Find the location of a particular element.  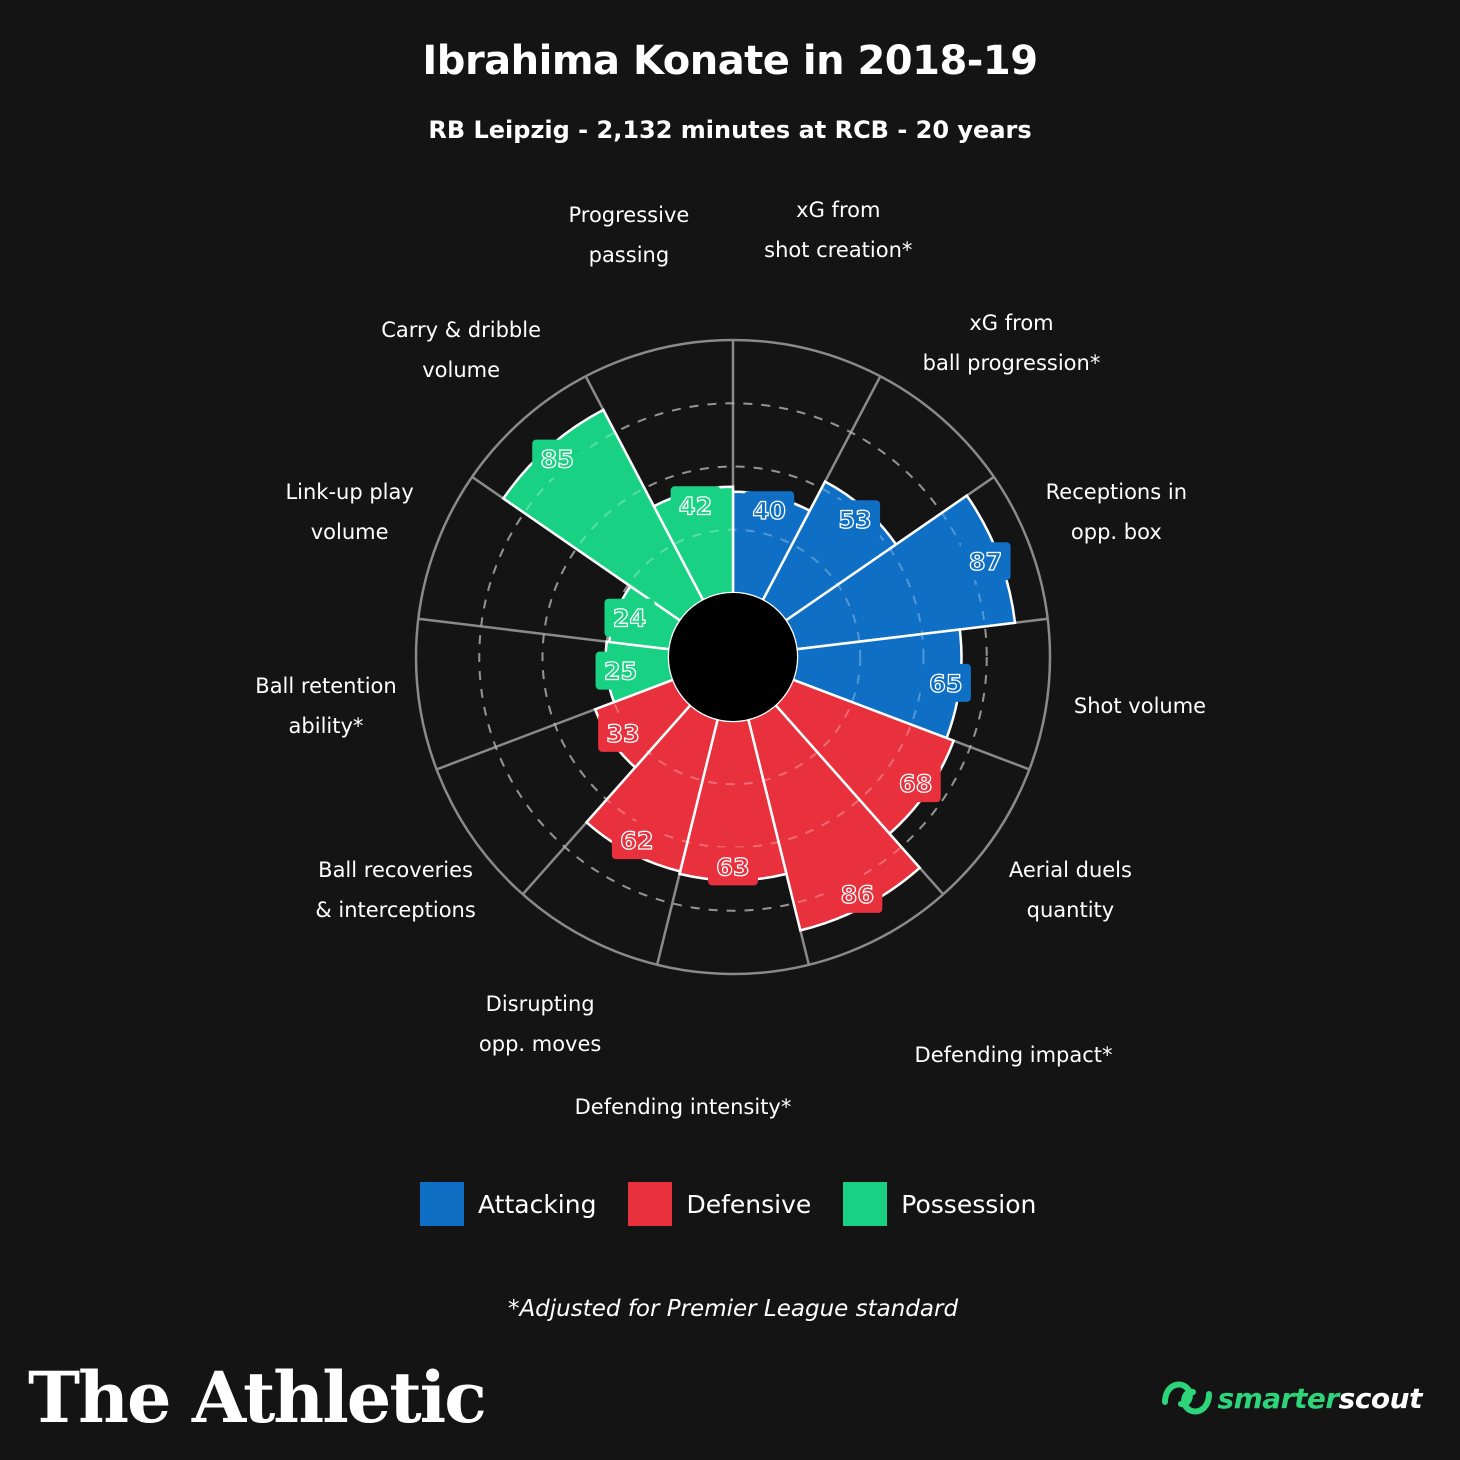

value-label-ball-retention-ability: 25 is located at coordinates (620, 670).